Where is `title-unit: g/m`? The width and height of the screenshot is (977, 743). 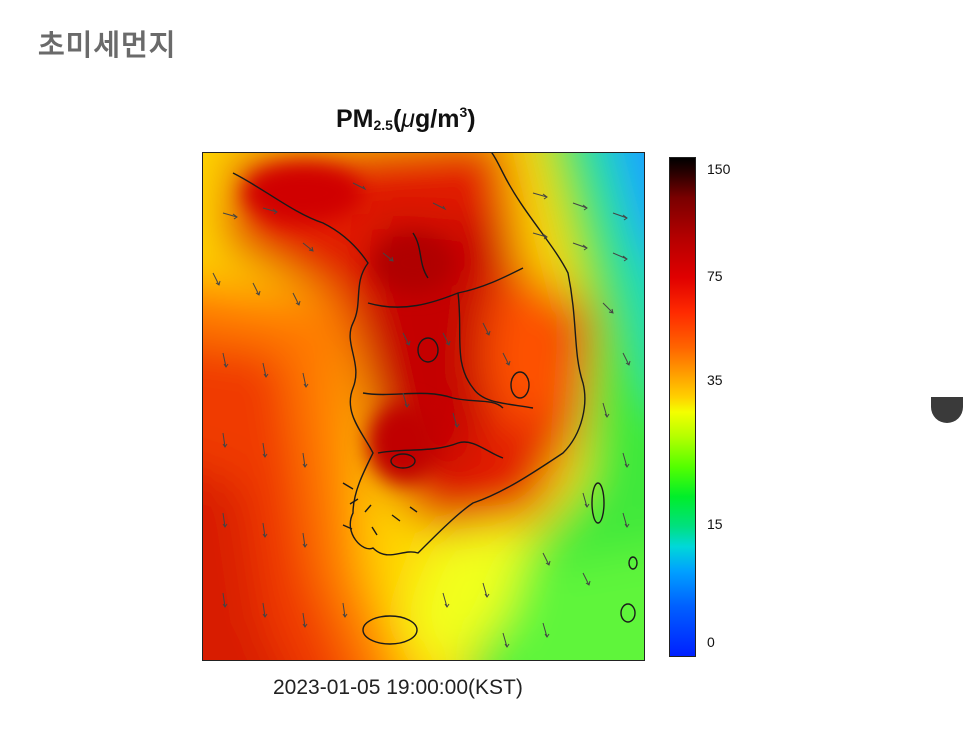 title-unit: g/m is located at coordinates (437, 119).